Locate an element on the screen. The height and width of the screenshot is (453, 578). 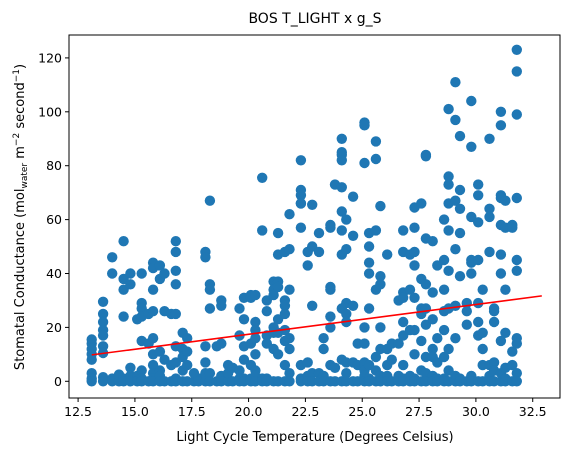
y-label-superscript: −2 is located at coordinates (17, 139).